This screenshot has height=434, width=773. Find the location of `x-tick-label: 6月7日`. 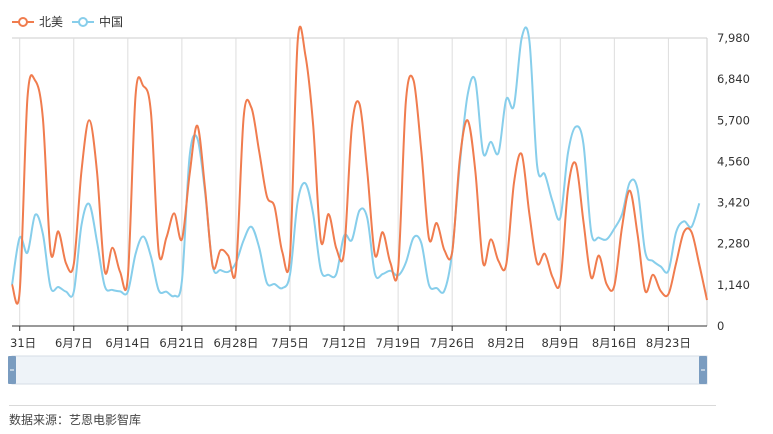

x-tick-label: 6月7日 is located at coordinates (74, 343).